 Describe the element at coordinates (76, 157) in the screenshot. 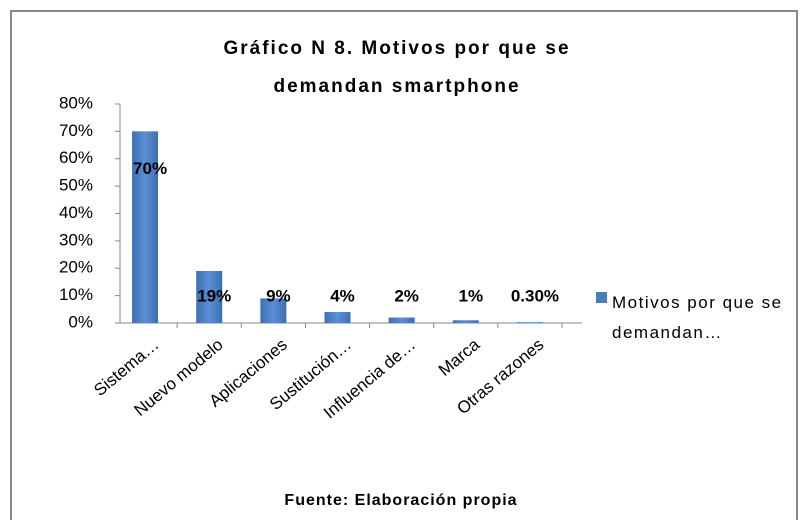

I see `y-tick-label: 60%` at that location.